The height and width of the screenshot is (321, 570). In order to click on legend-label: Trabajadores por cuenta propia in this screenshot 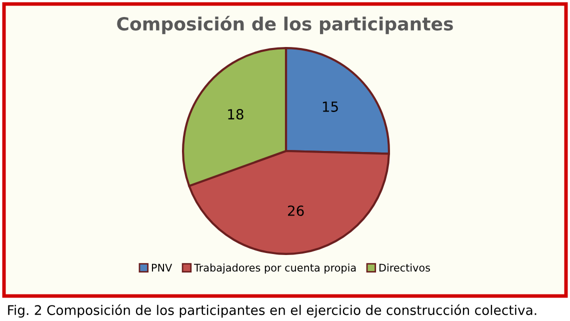, I will do `click(275, 269)`.